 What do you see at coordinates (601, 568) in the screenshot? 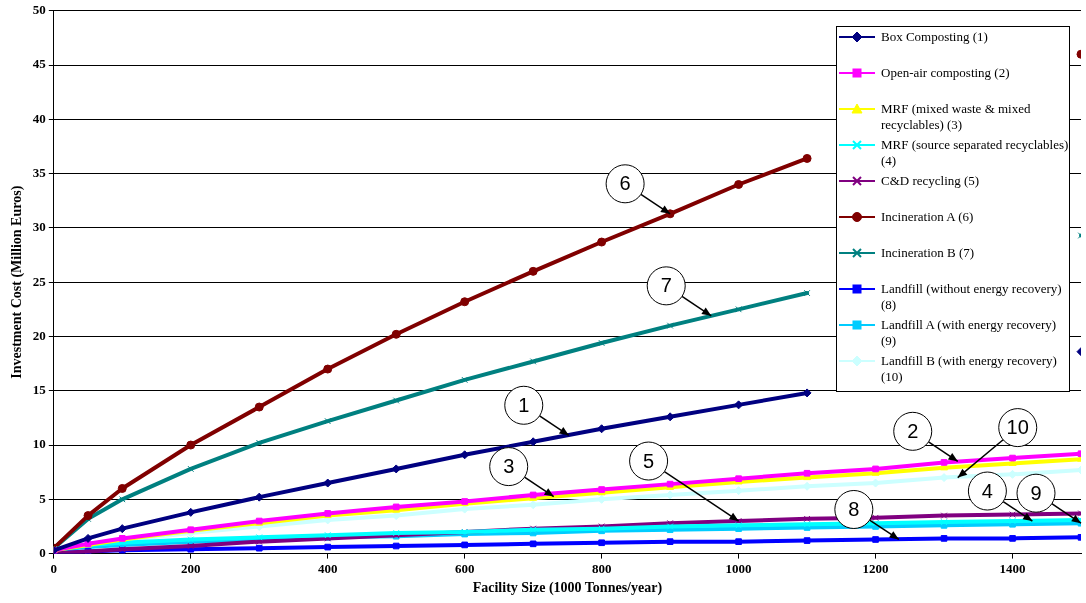
I see `x-tick-label: 800` at bounding box center [601, 568].